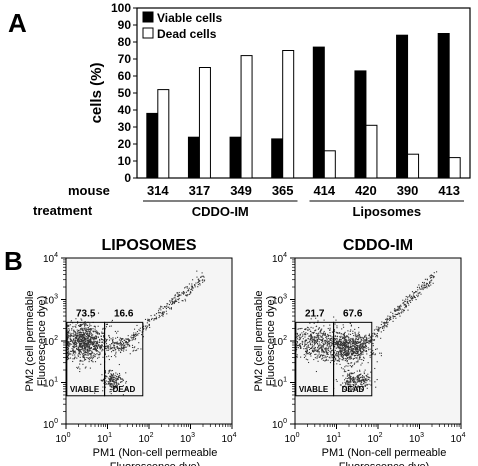 Image resolution: width=478 pixels, height=466 pixels. What do you see at coordinates (155, 463) in the screenshot?
I see `x-axis-label-line2: Fluorescence dye)` at bounding box center [155, 463].